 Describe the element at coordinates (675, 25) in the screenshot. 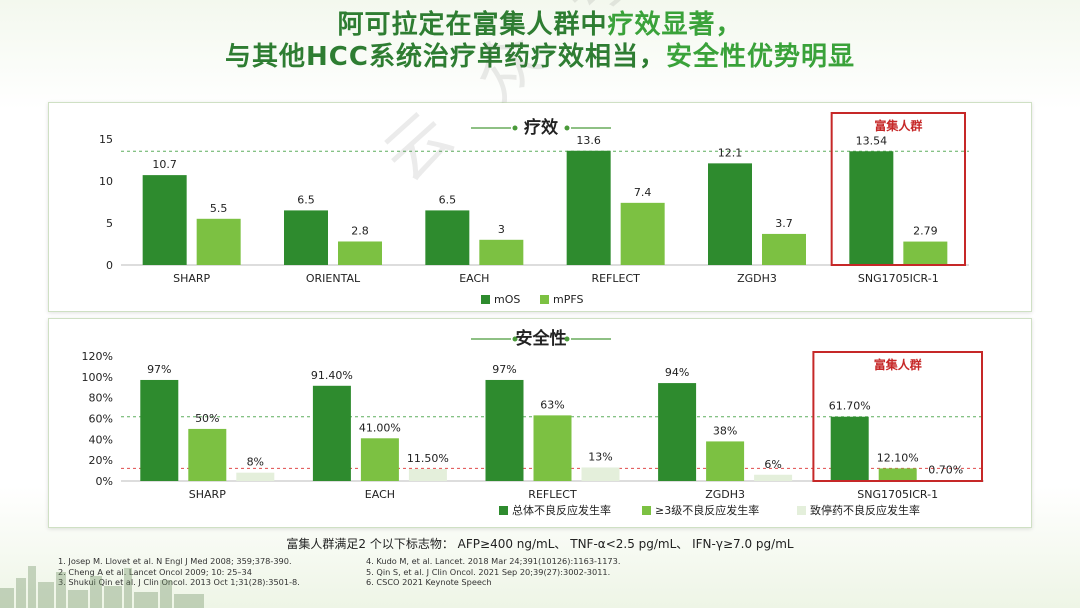

I see `title-line1-part2: 疗效显著，` at that location.